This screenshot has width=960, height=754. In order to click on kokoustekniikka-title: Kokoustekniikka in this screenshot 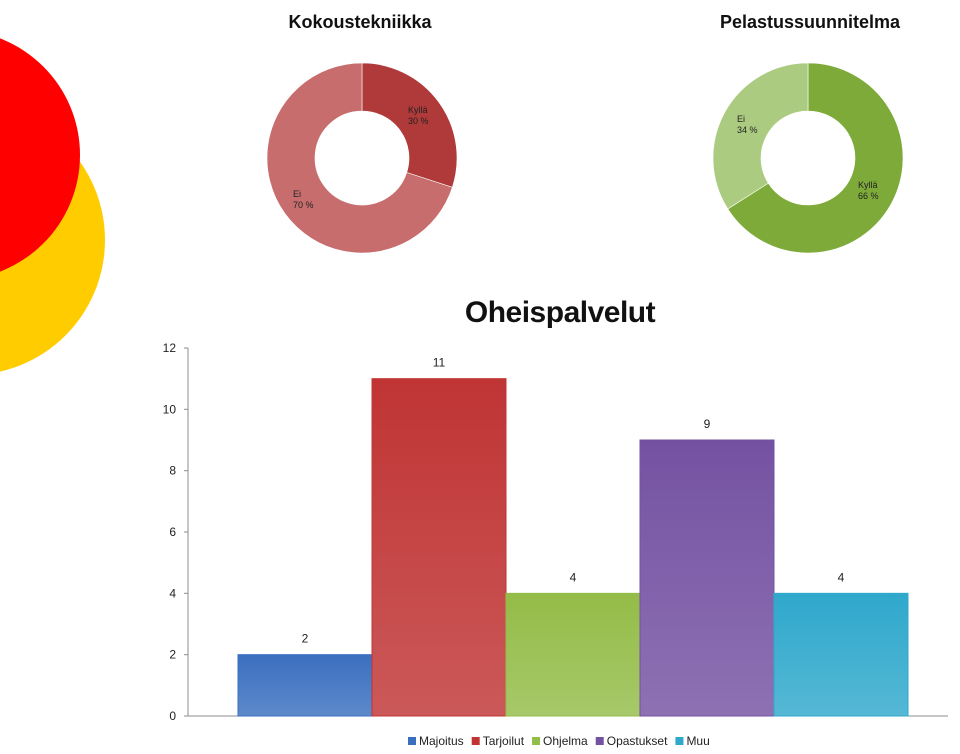, I will do `click(360, 22)`.